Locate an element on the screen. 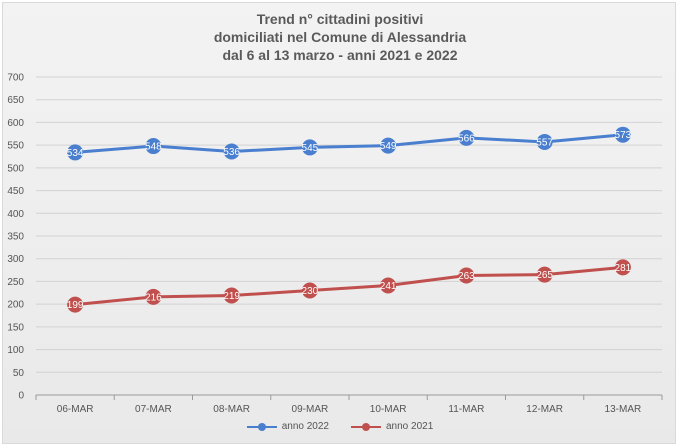  y-tick-label: 500 is located at coordinates (15, 168).